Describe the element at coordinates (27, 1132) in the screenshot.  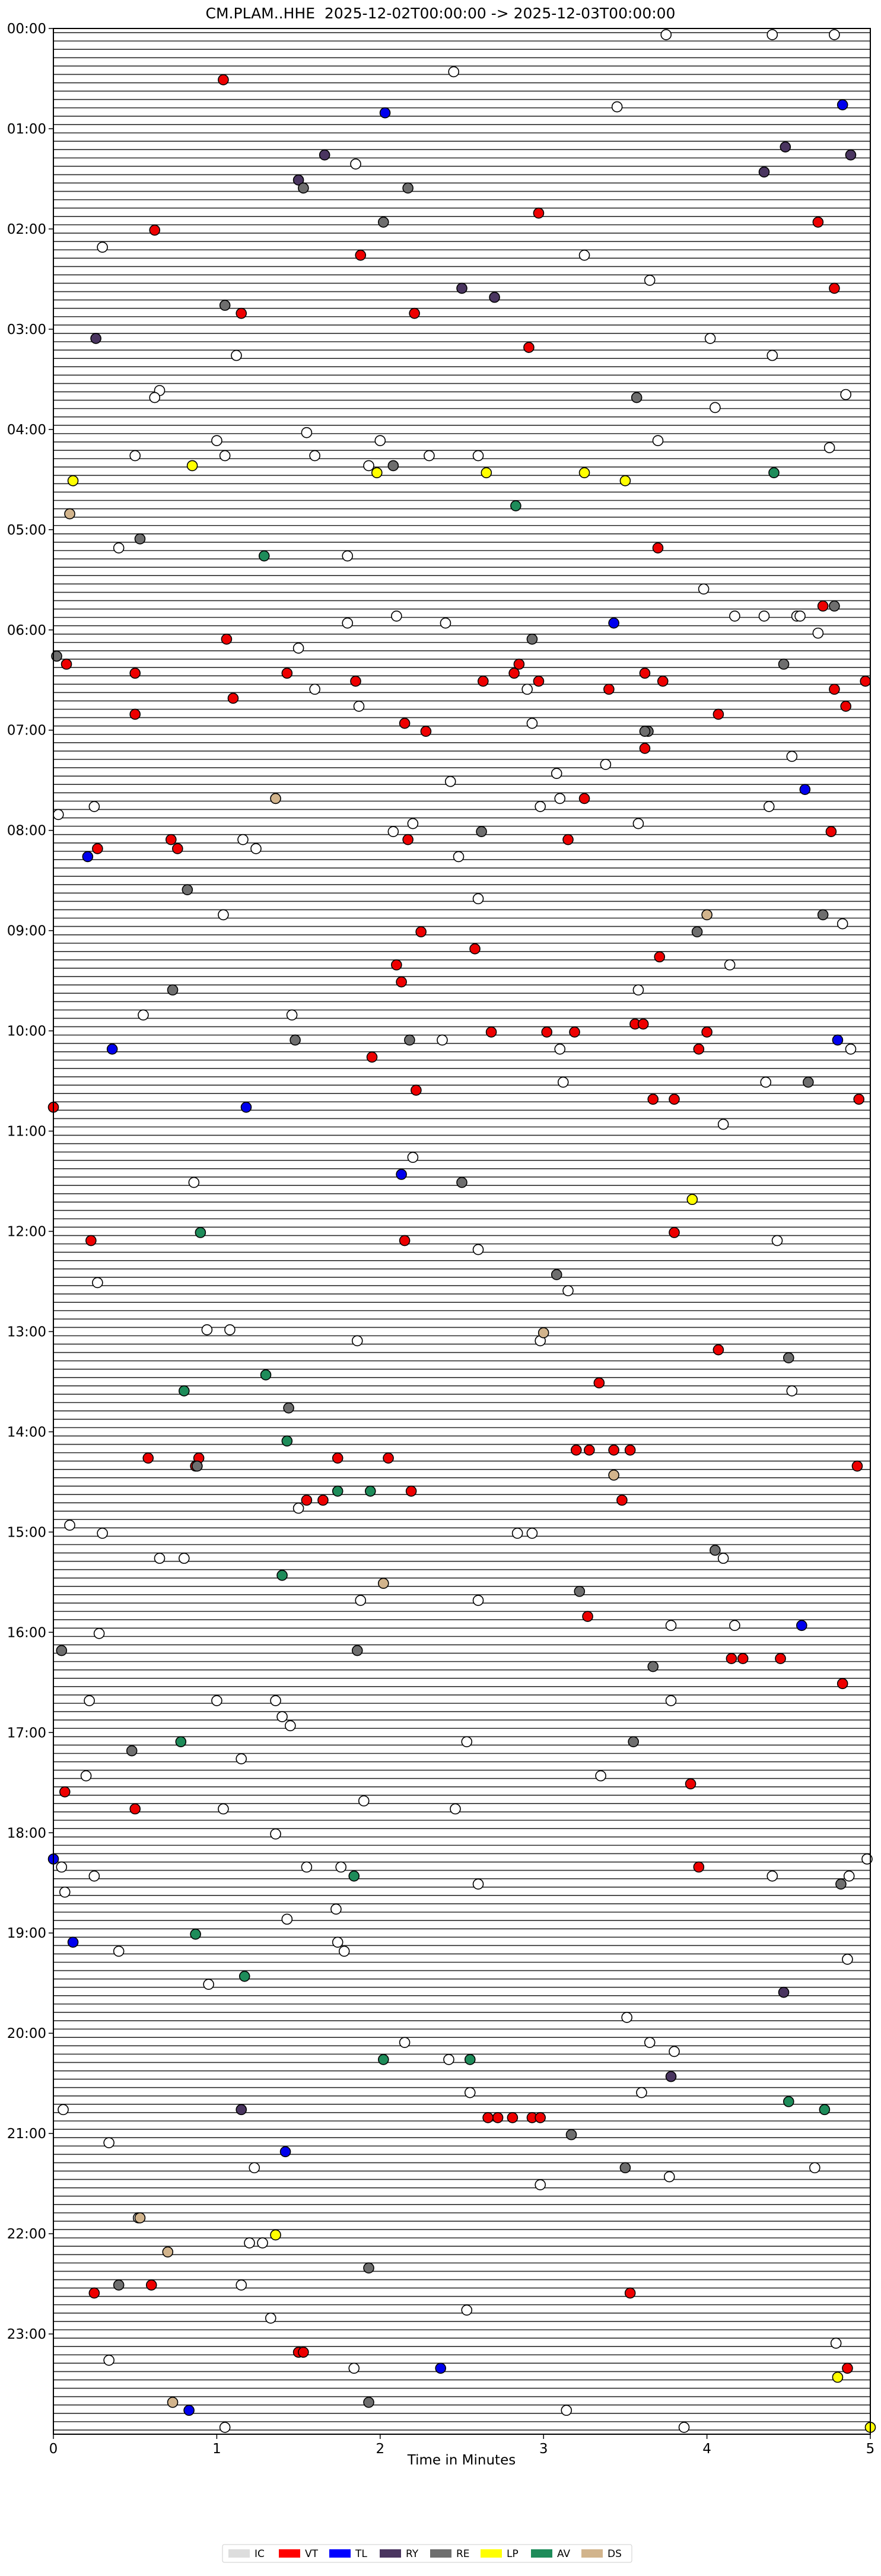
I see `y-tick-label: 11:00` at that location.